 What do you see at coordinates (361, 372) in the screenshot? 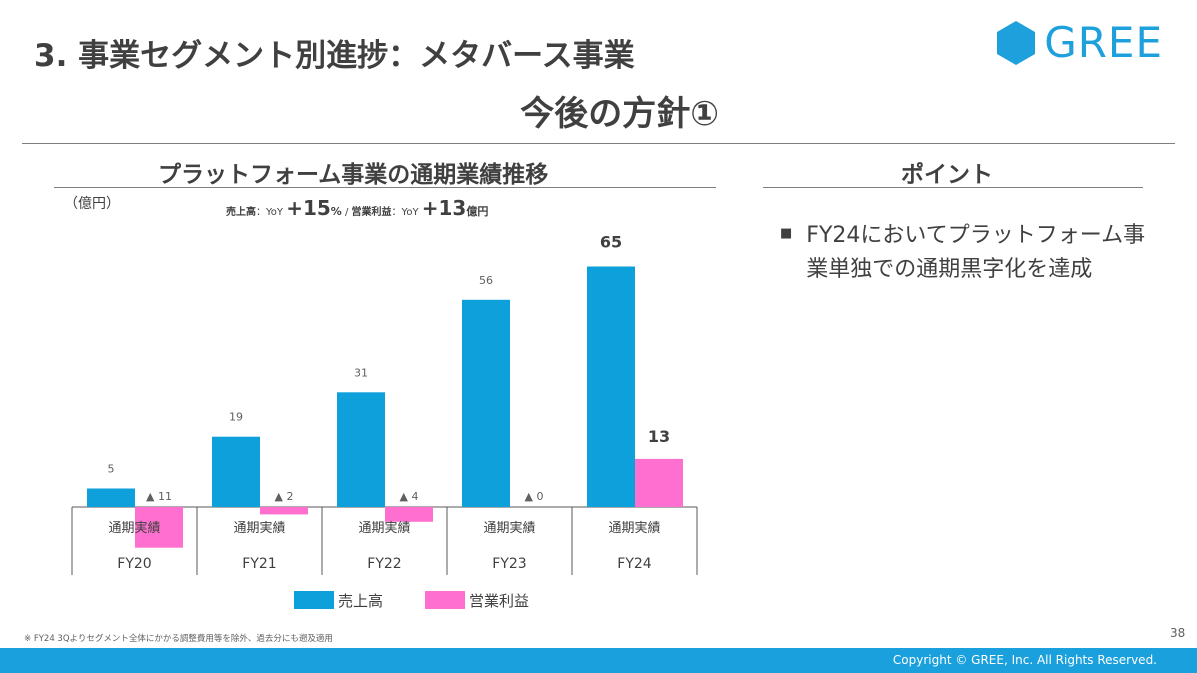
I see `sales-value-label: 31` at bounding box center [361, 372].